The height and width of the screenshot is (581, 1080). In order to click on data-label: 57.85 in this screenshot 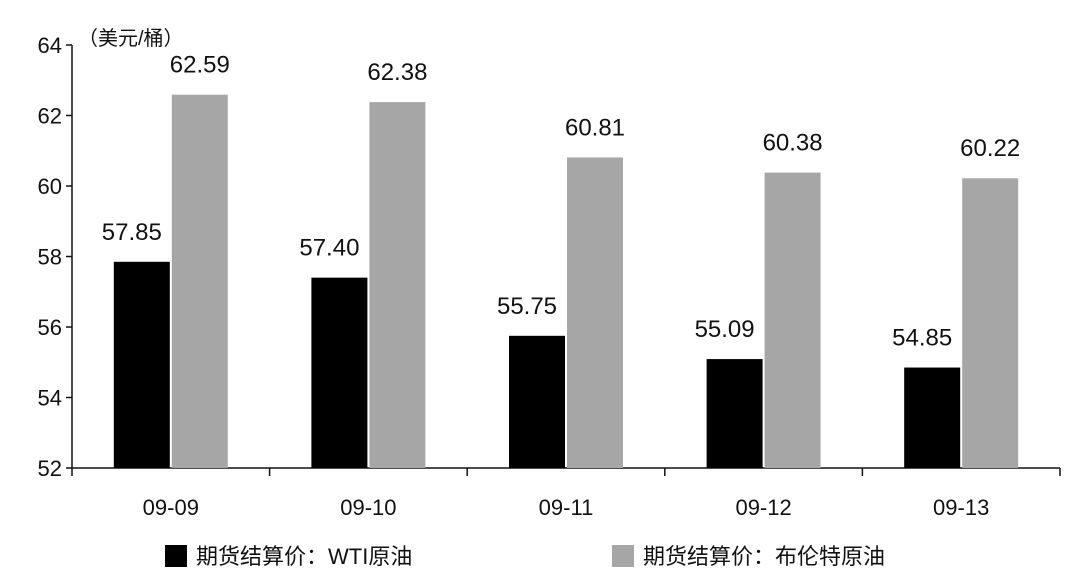, I will do `click(132, 232)`.